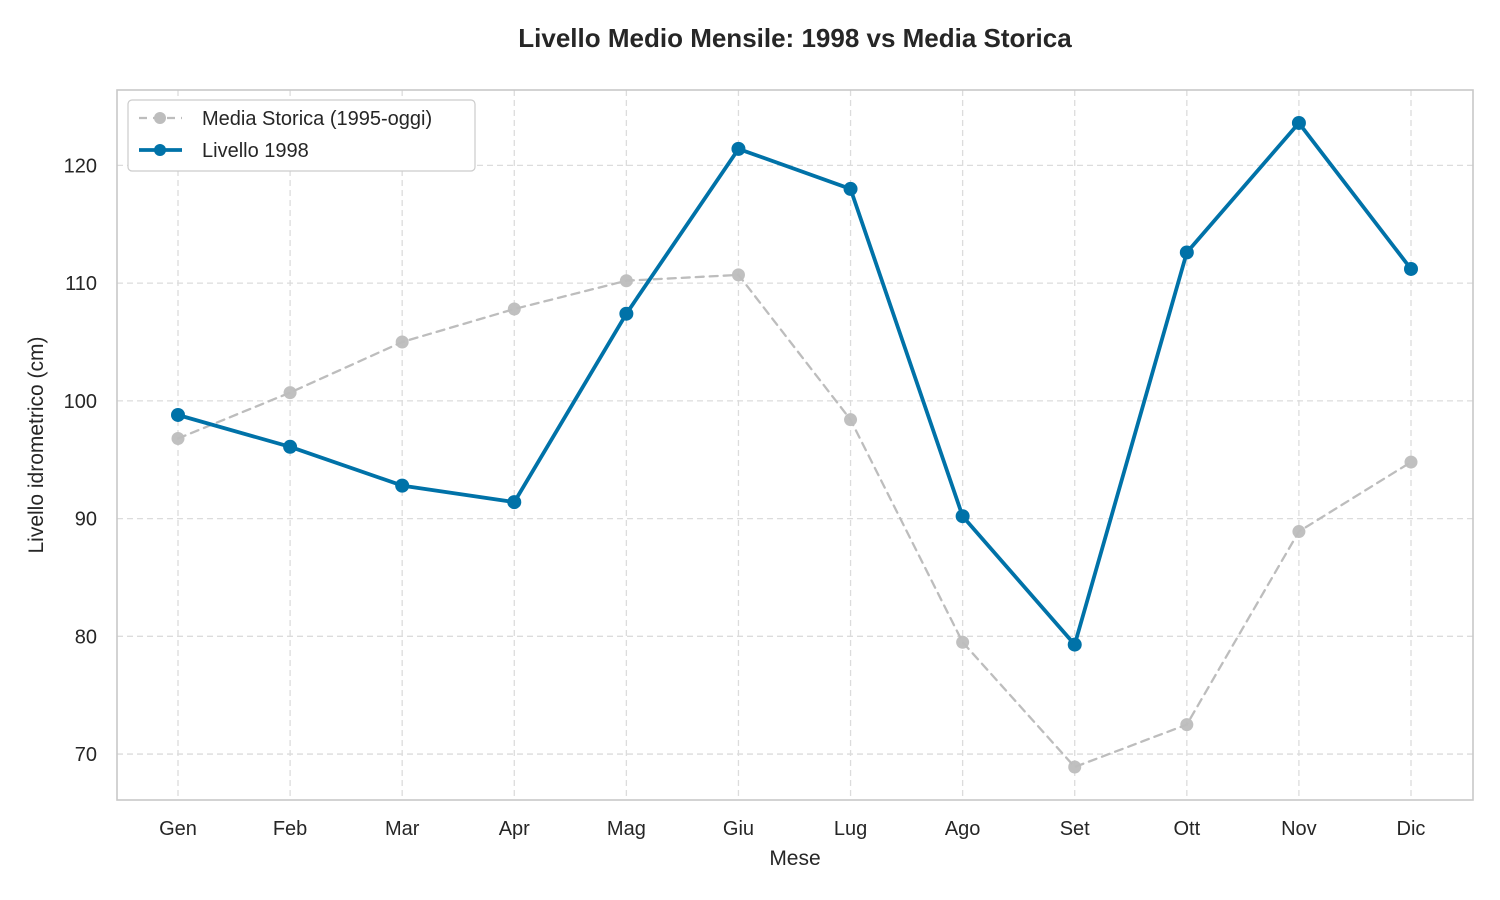  What do you see at coordinates (255, 151) in the screenshot?
I see `legend-label-livello-1998: Livello 1998` at bounding box center [255, 151].